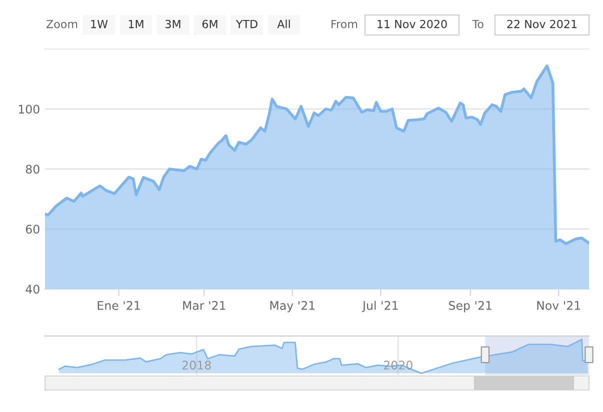 This screenshot has height=412, width=603. What do you see at coordinates (33, 169) in the screenshot?
I see `y-tick-label: 80` at bounding box center [33, 169].